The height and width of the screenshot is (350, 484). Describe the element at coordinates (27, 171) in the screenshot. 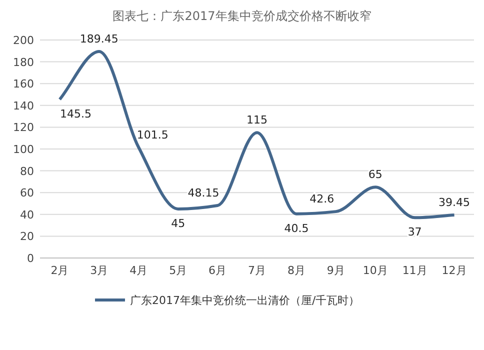

I see `y-tick-label: 80` at that location.